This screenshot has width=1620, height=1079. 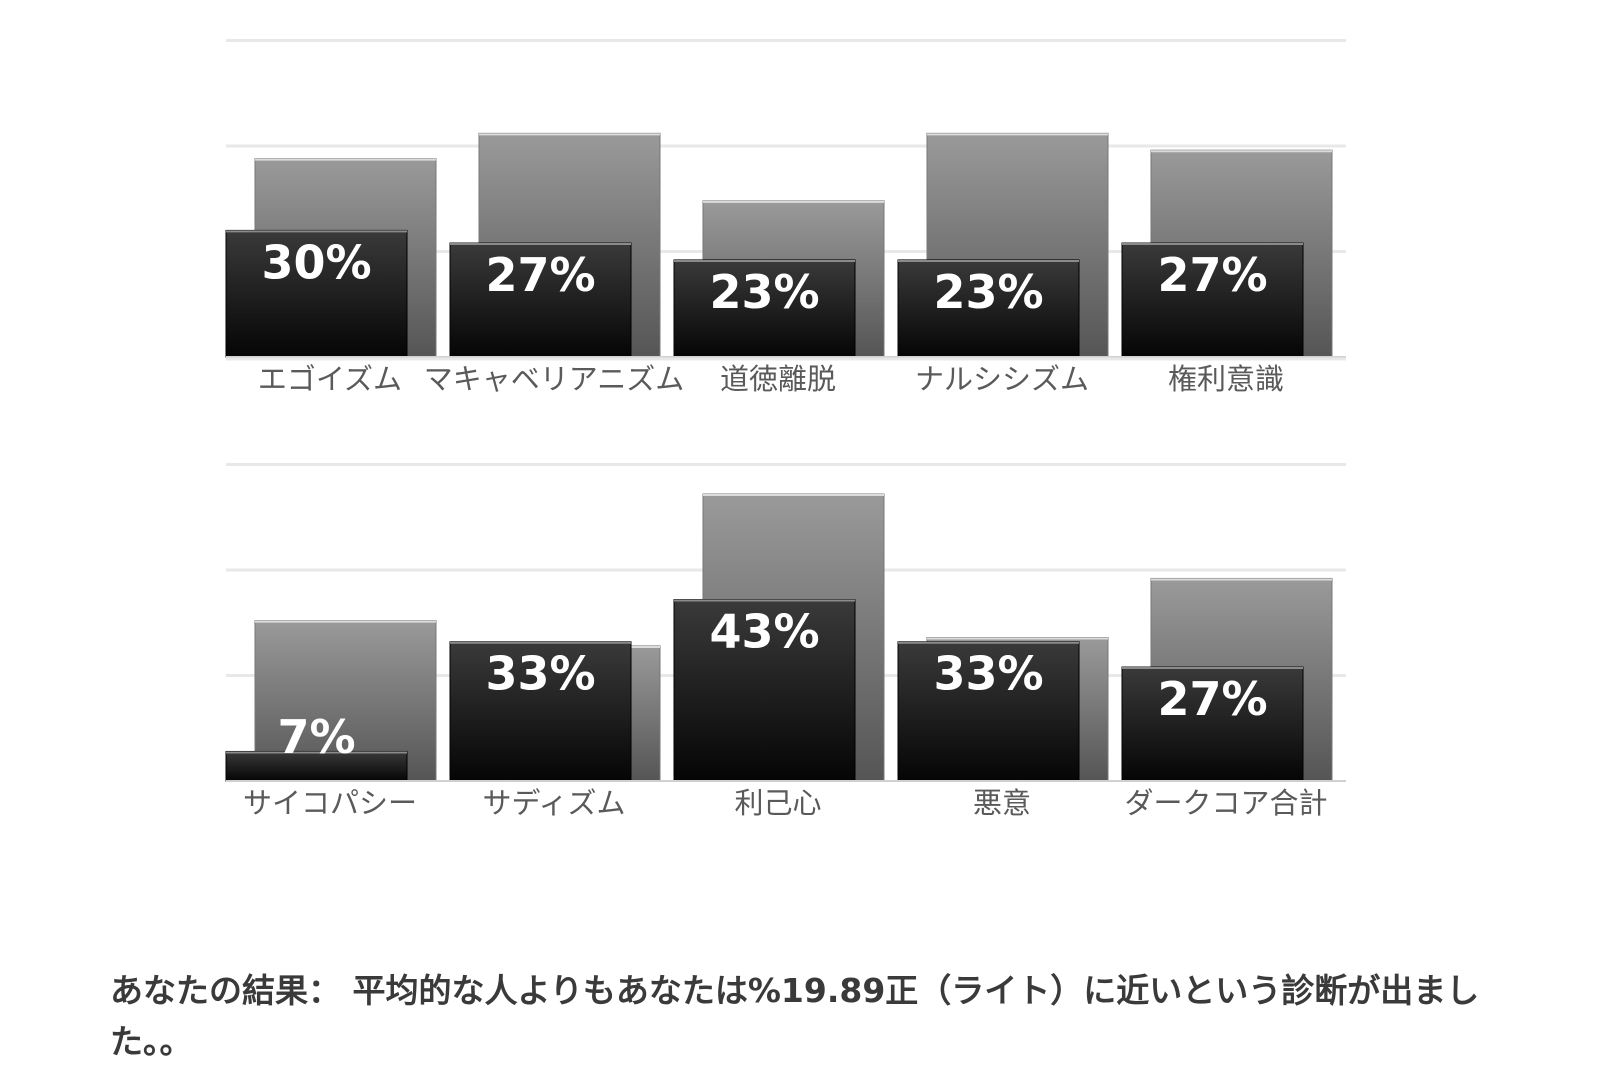 What do you see at coordinates (316, 262) in the screenshot?
I see `data-label: 30%` at bounding box center [316, 262].